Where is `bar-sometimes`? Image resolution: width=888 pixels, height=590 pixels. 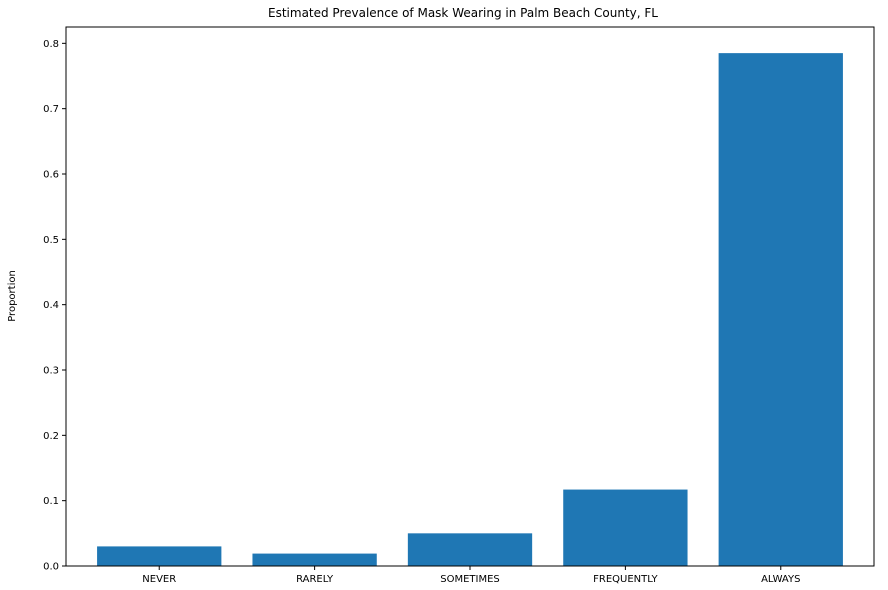 bar-sometimes is located at coordinates (470, 549).